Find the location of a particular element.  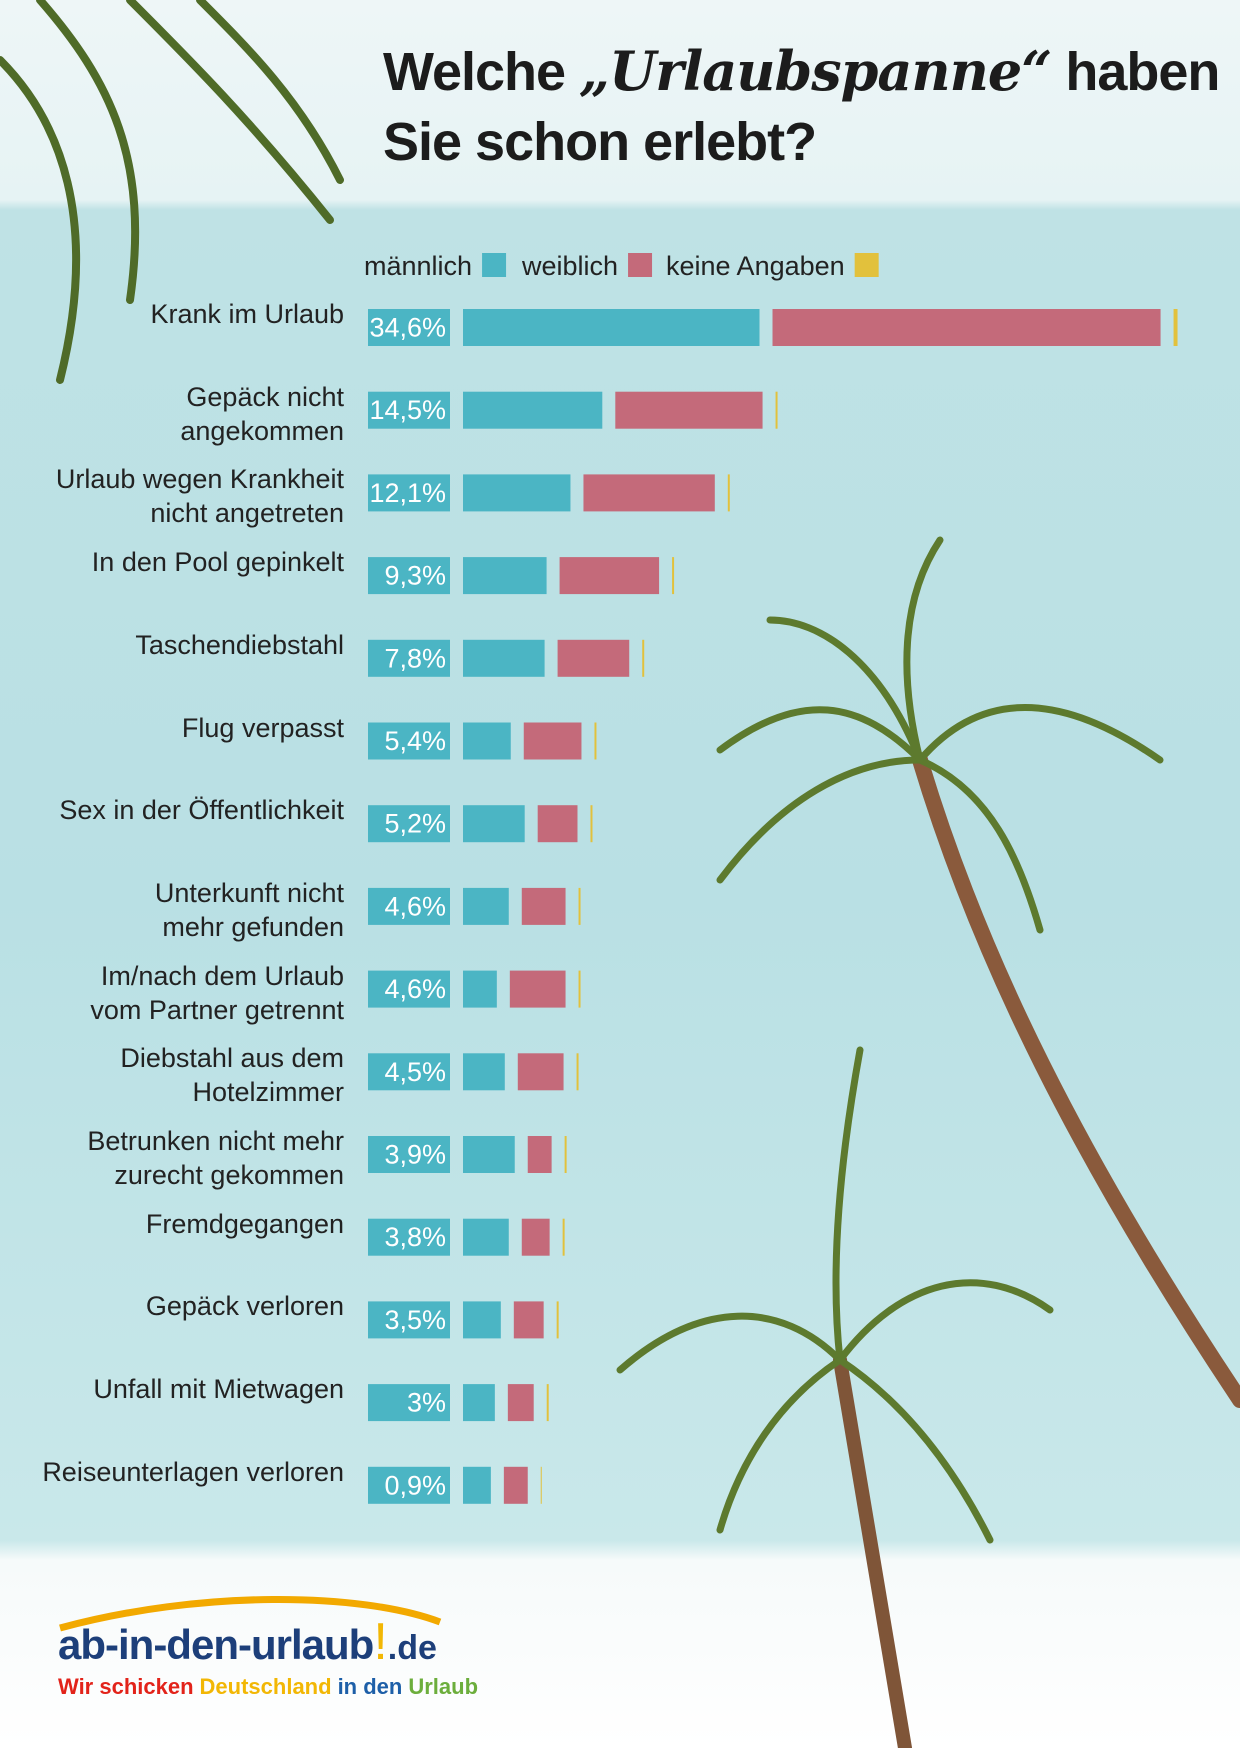

category-label: Unterkunft nicht mehr gefunden is located at coordinates (249, 909).